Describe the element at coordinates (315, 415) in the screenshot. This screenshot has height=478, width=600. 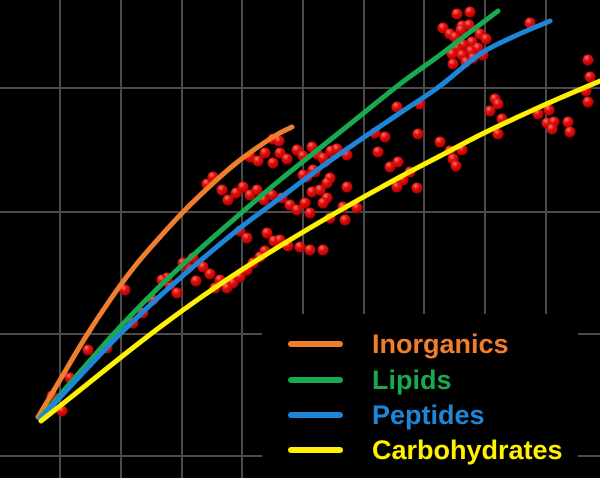
I see `legend-swatch-peptides` at that location.